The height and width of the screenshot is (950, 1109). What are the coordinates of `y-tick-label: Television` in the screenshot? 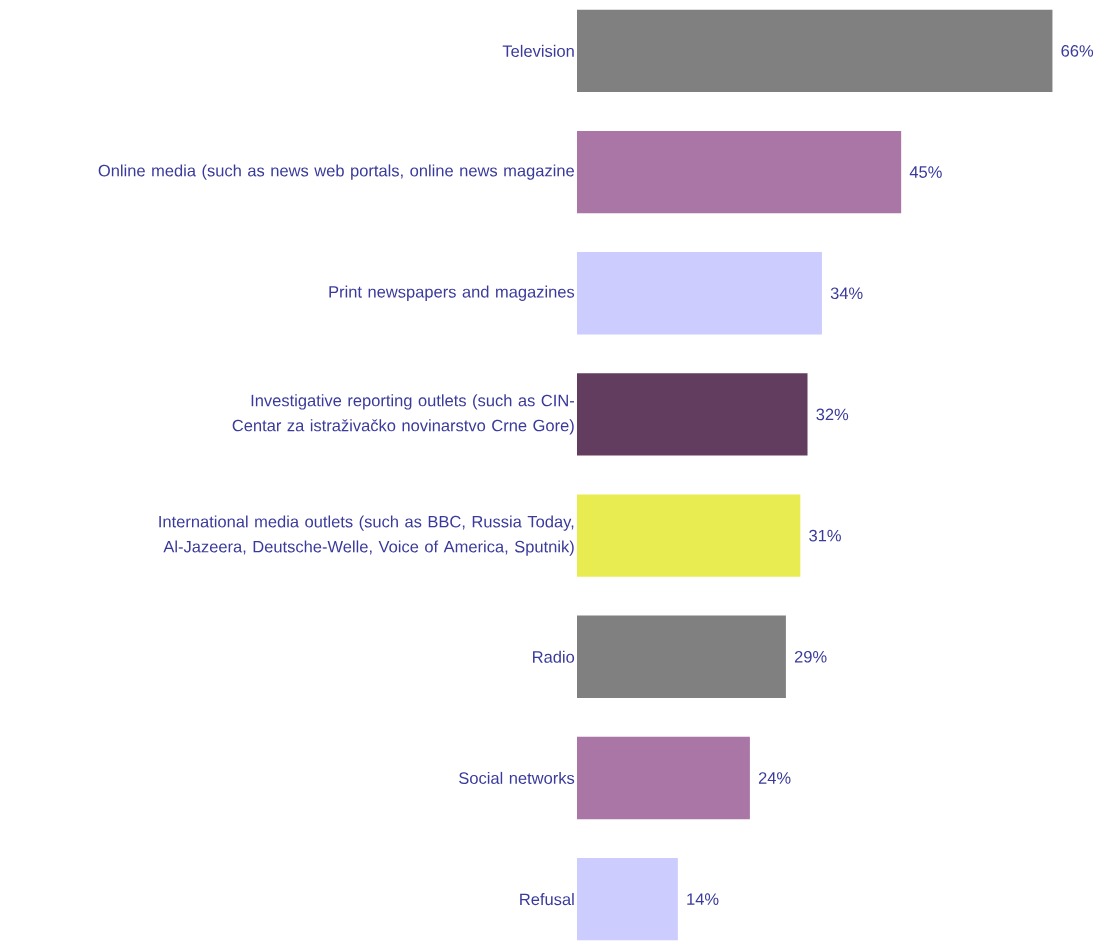 It's located at (538, 50).